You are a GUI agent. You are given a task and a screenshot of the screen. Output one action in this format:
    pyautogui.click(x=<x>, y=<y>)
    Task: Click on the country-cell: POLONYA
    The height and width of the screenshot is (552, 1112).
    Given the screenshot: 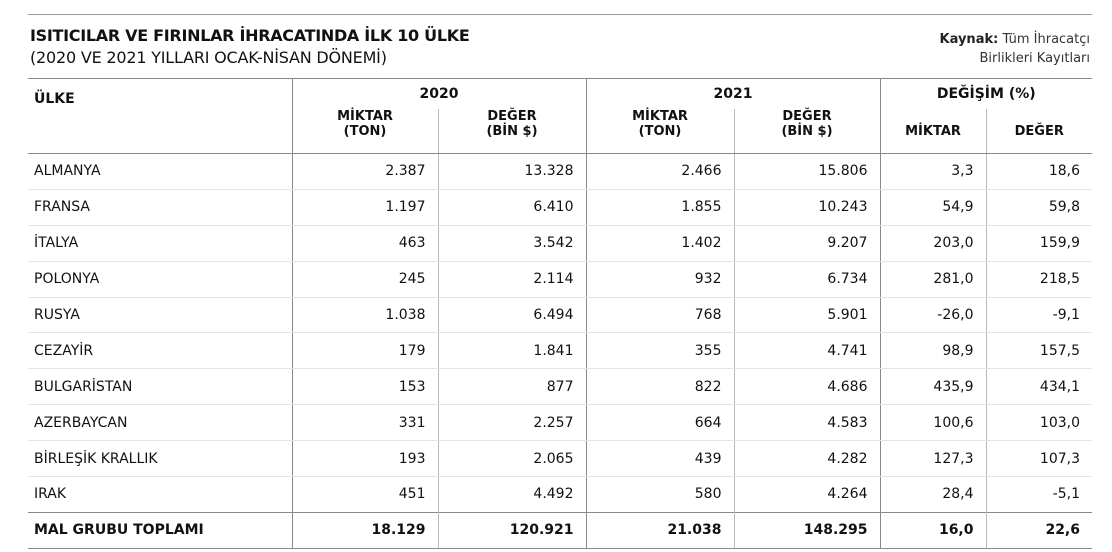 What is the action you would take?
    pyautogui.click(x=160, y=279)
    